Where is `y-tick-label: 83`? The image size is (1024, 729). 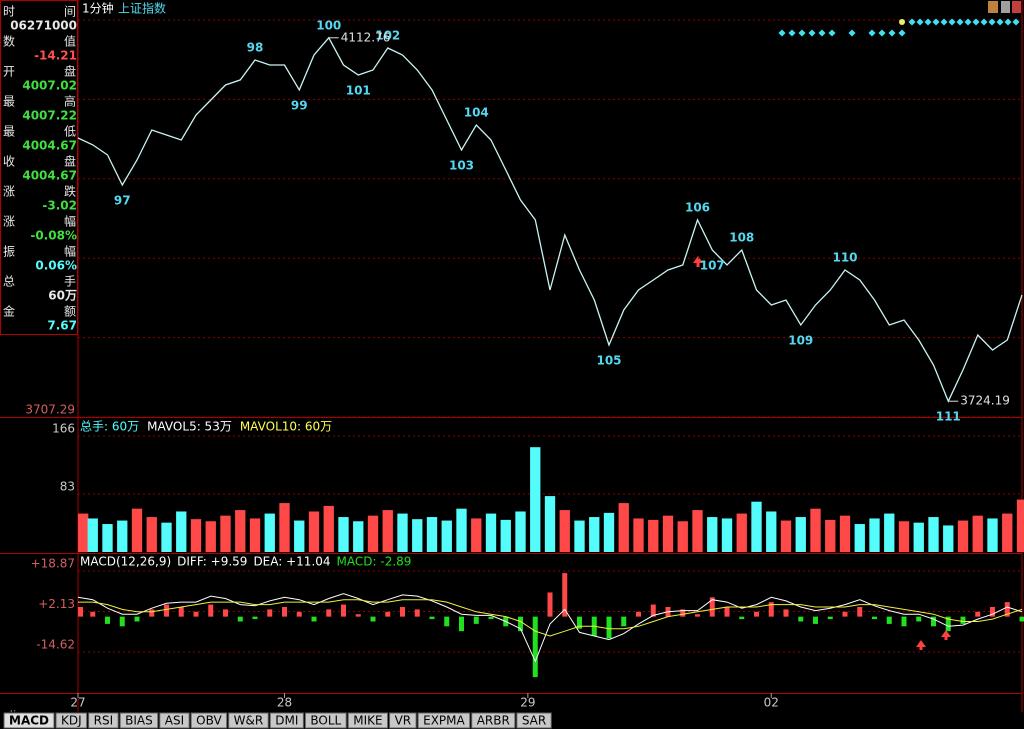
y-tick-label: 83 is located at coordinates (67, 487).